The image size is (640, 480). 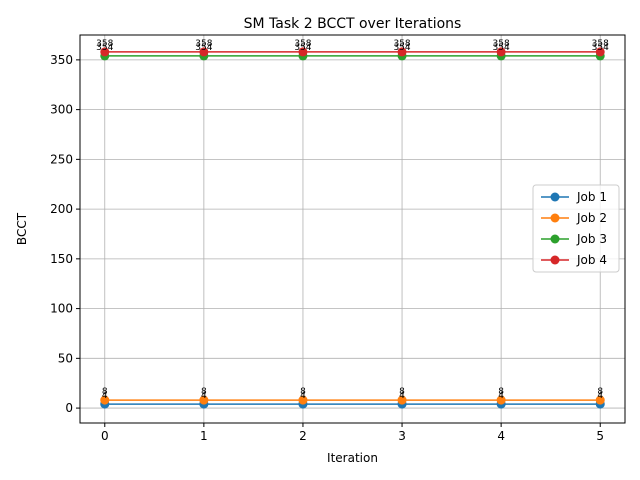 I want to click on legend-box, so click(x=576, y=228).